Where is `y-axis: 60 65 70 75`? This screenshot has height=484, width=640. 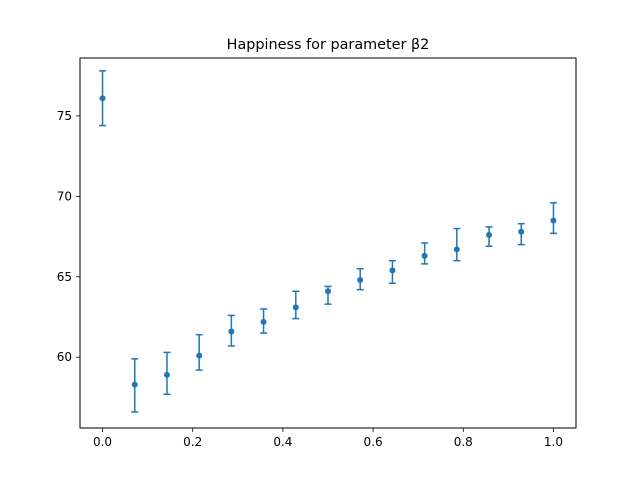 y-axis: 60 65 70 75 is located at coordinates (68, 236).